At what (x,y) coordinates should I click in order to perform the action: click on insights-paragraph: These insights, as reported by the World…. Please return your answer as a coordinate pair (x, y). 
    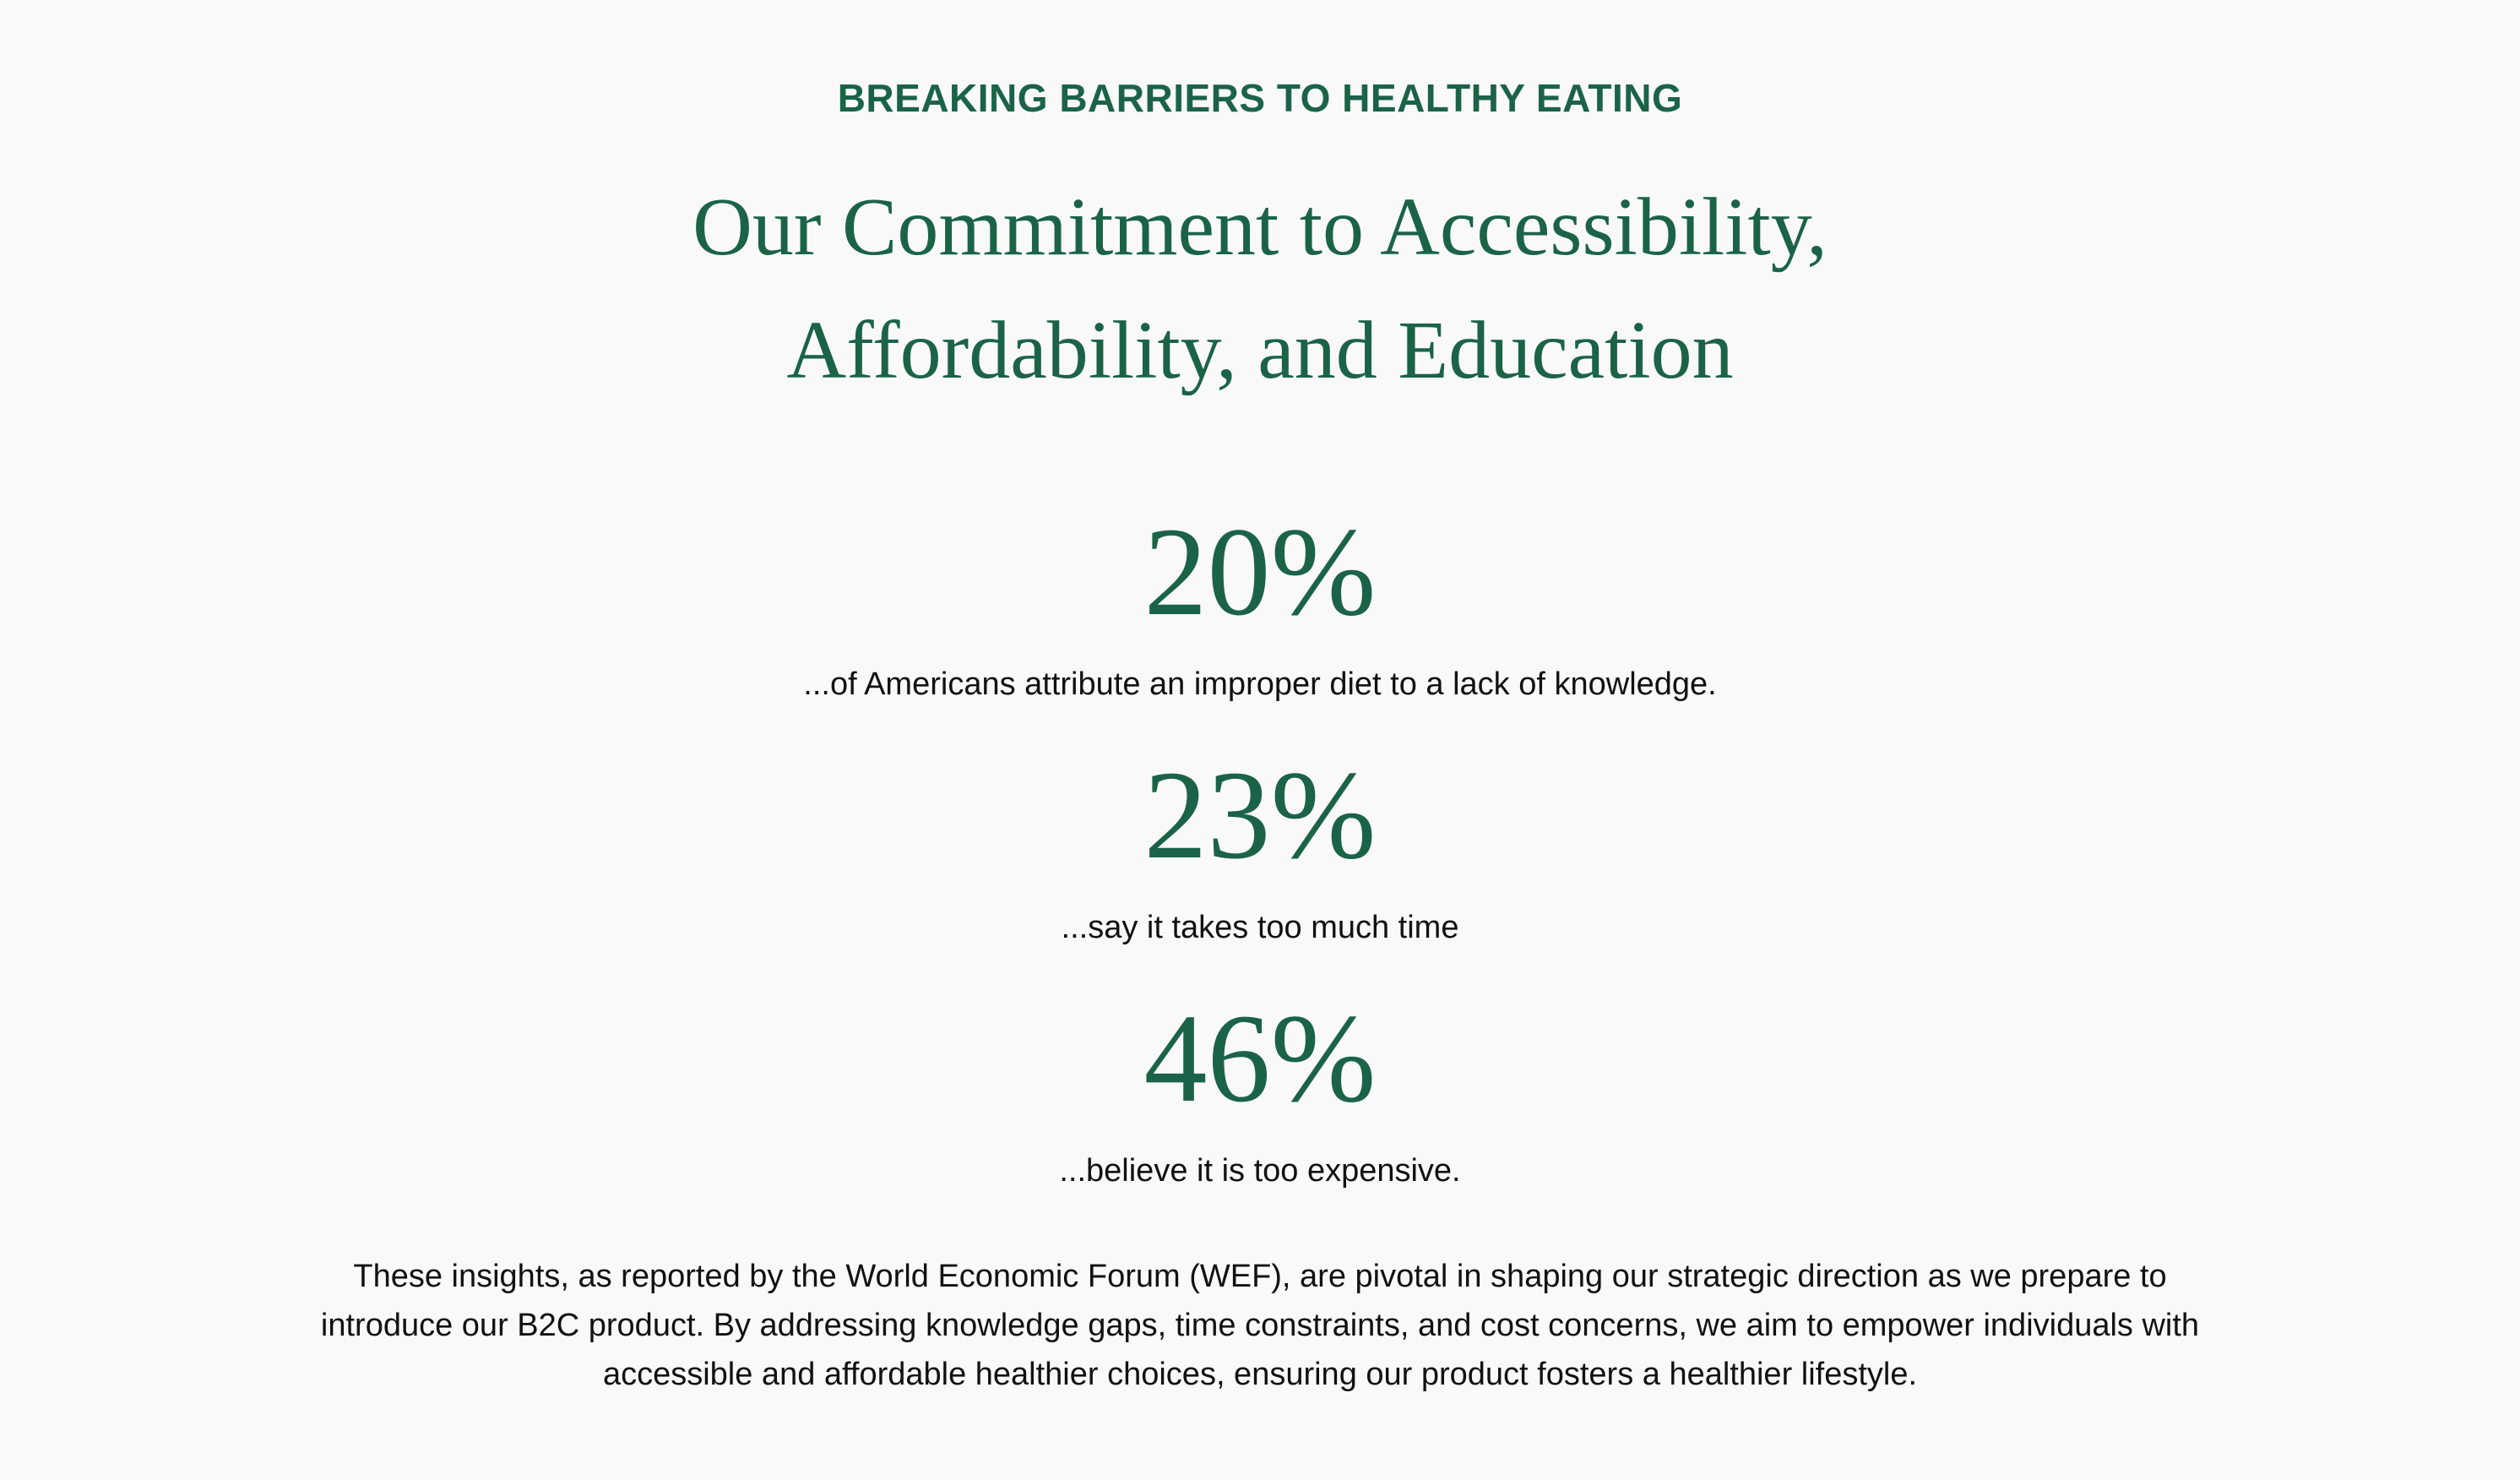
    Looking at the image, I should click on (1260, 1325).